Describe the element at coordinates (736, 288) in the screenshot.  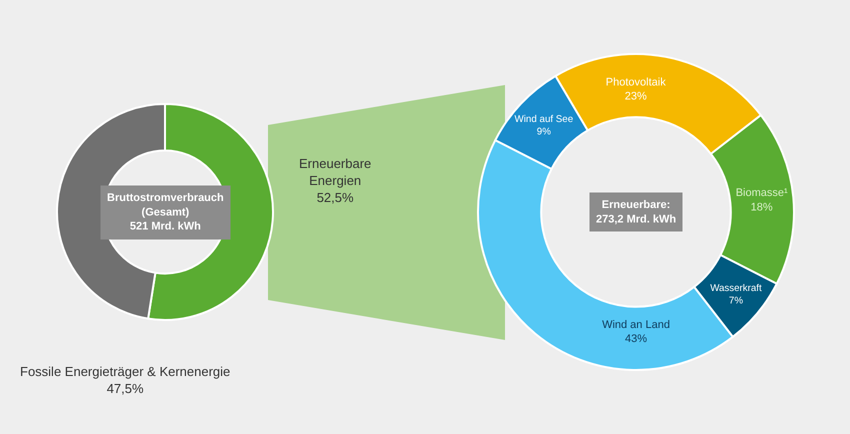
I see `slice-label: Wasserkraft` at that location.